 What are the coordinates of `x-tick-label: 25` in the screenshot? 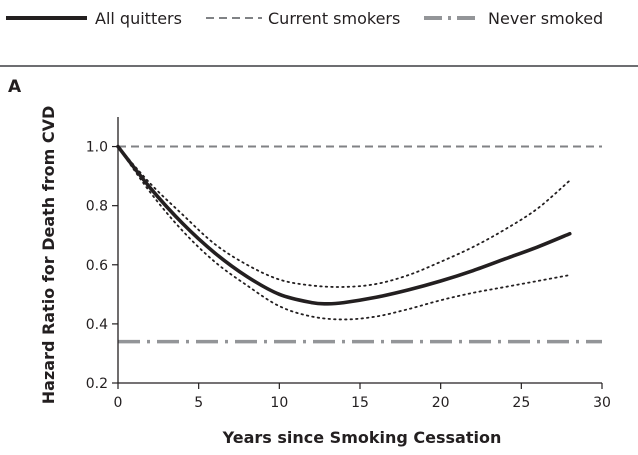 It's located at (521, 403).